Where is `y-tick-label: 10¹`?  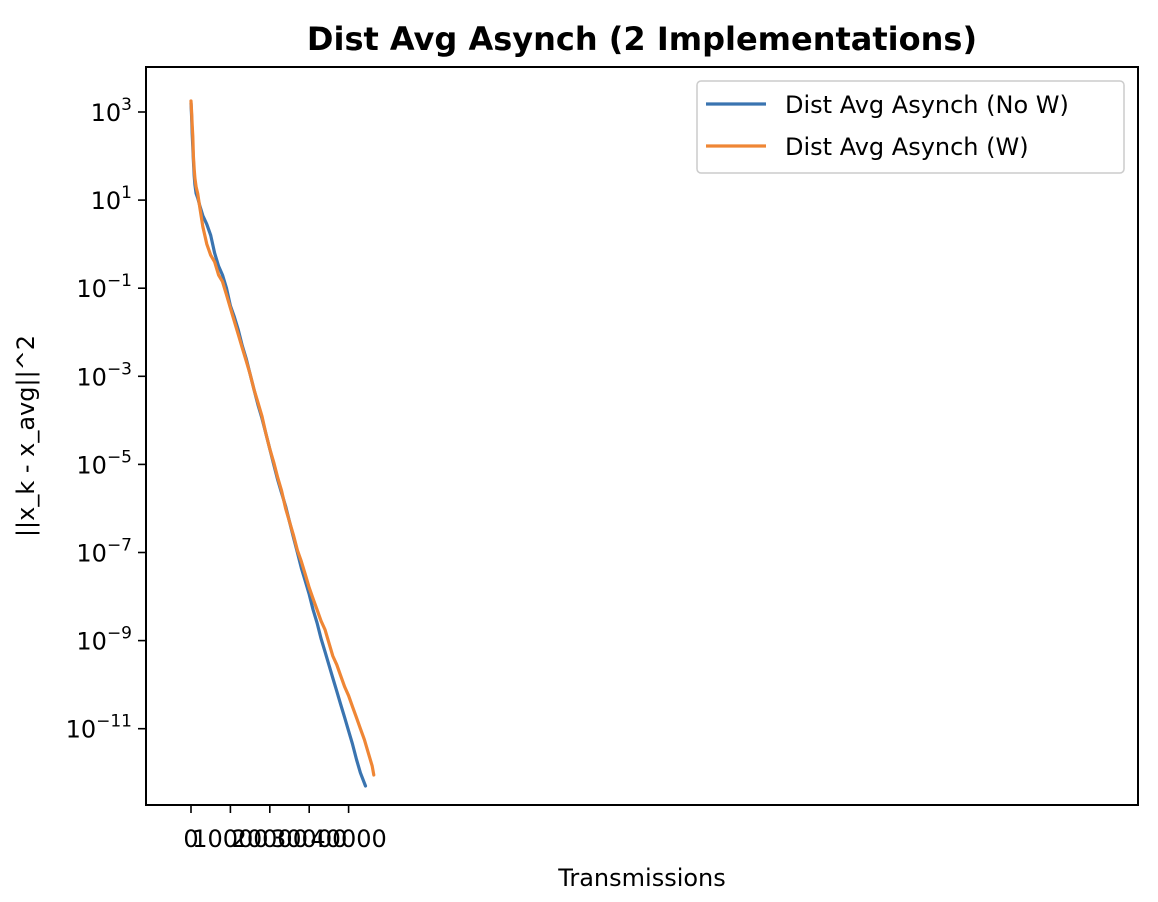 y-tick-label: 10¹ is located at coordinates (111, 199).